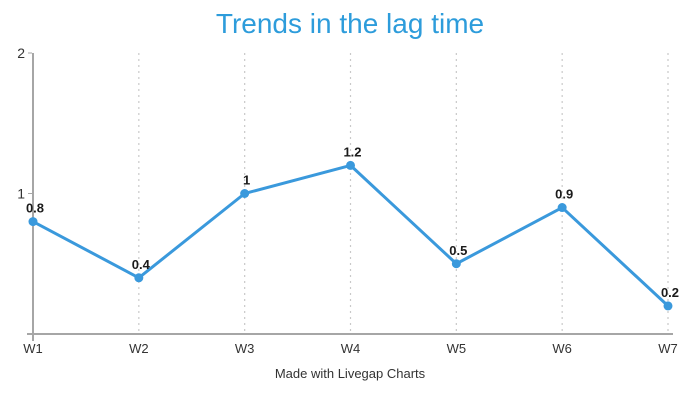 Image resolution: width=700 pixels, height=400 pixels. Describe the element at coordinates (33, 348) in the screenshot. I see `x-tick-label: W1` at that location.